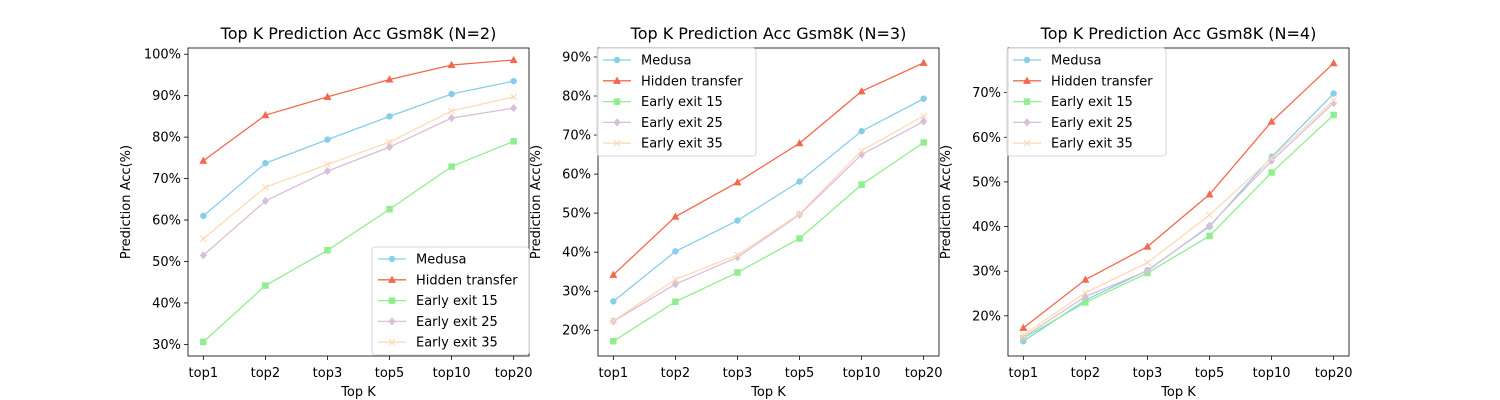 This screenshot has width=1500, height=400. What do you see at coordinates (1178, 33) in the screenshot?
I see `chart-title: Top K Prediction Acc Gsm8K (N=4)` at bounding box center [1178, 33].